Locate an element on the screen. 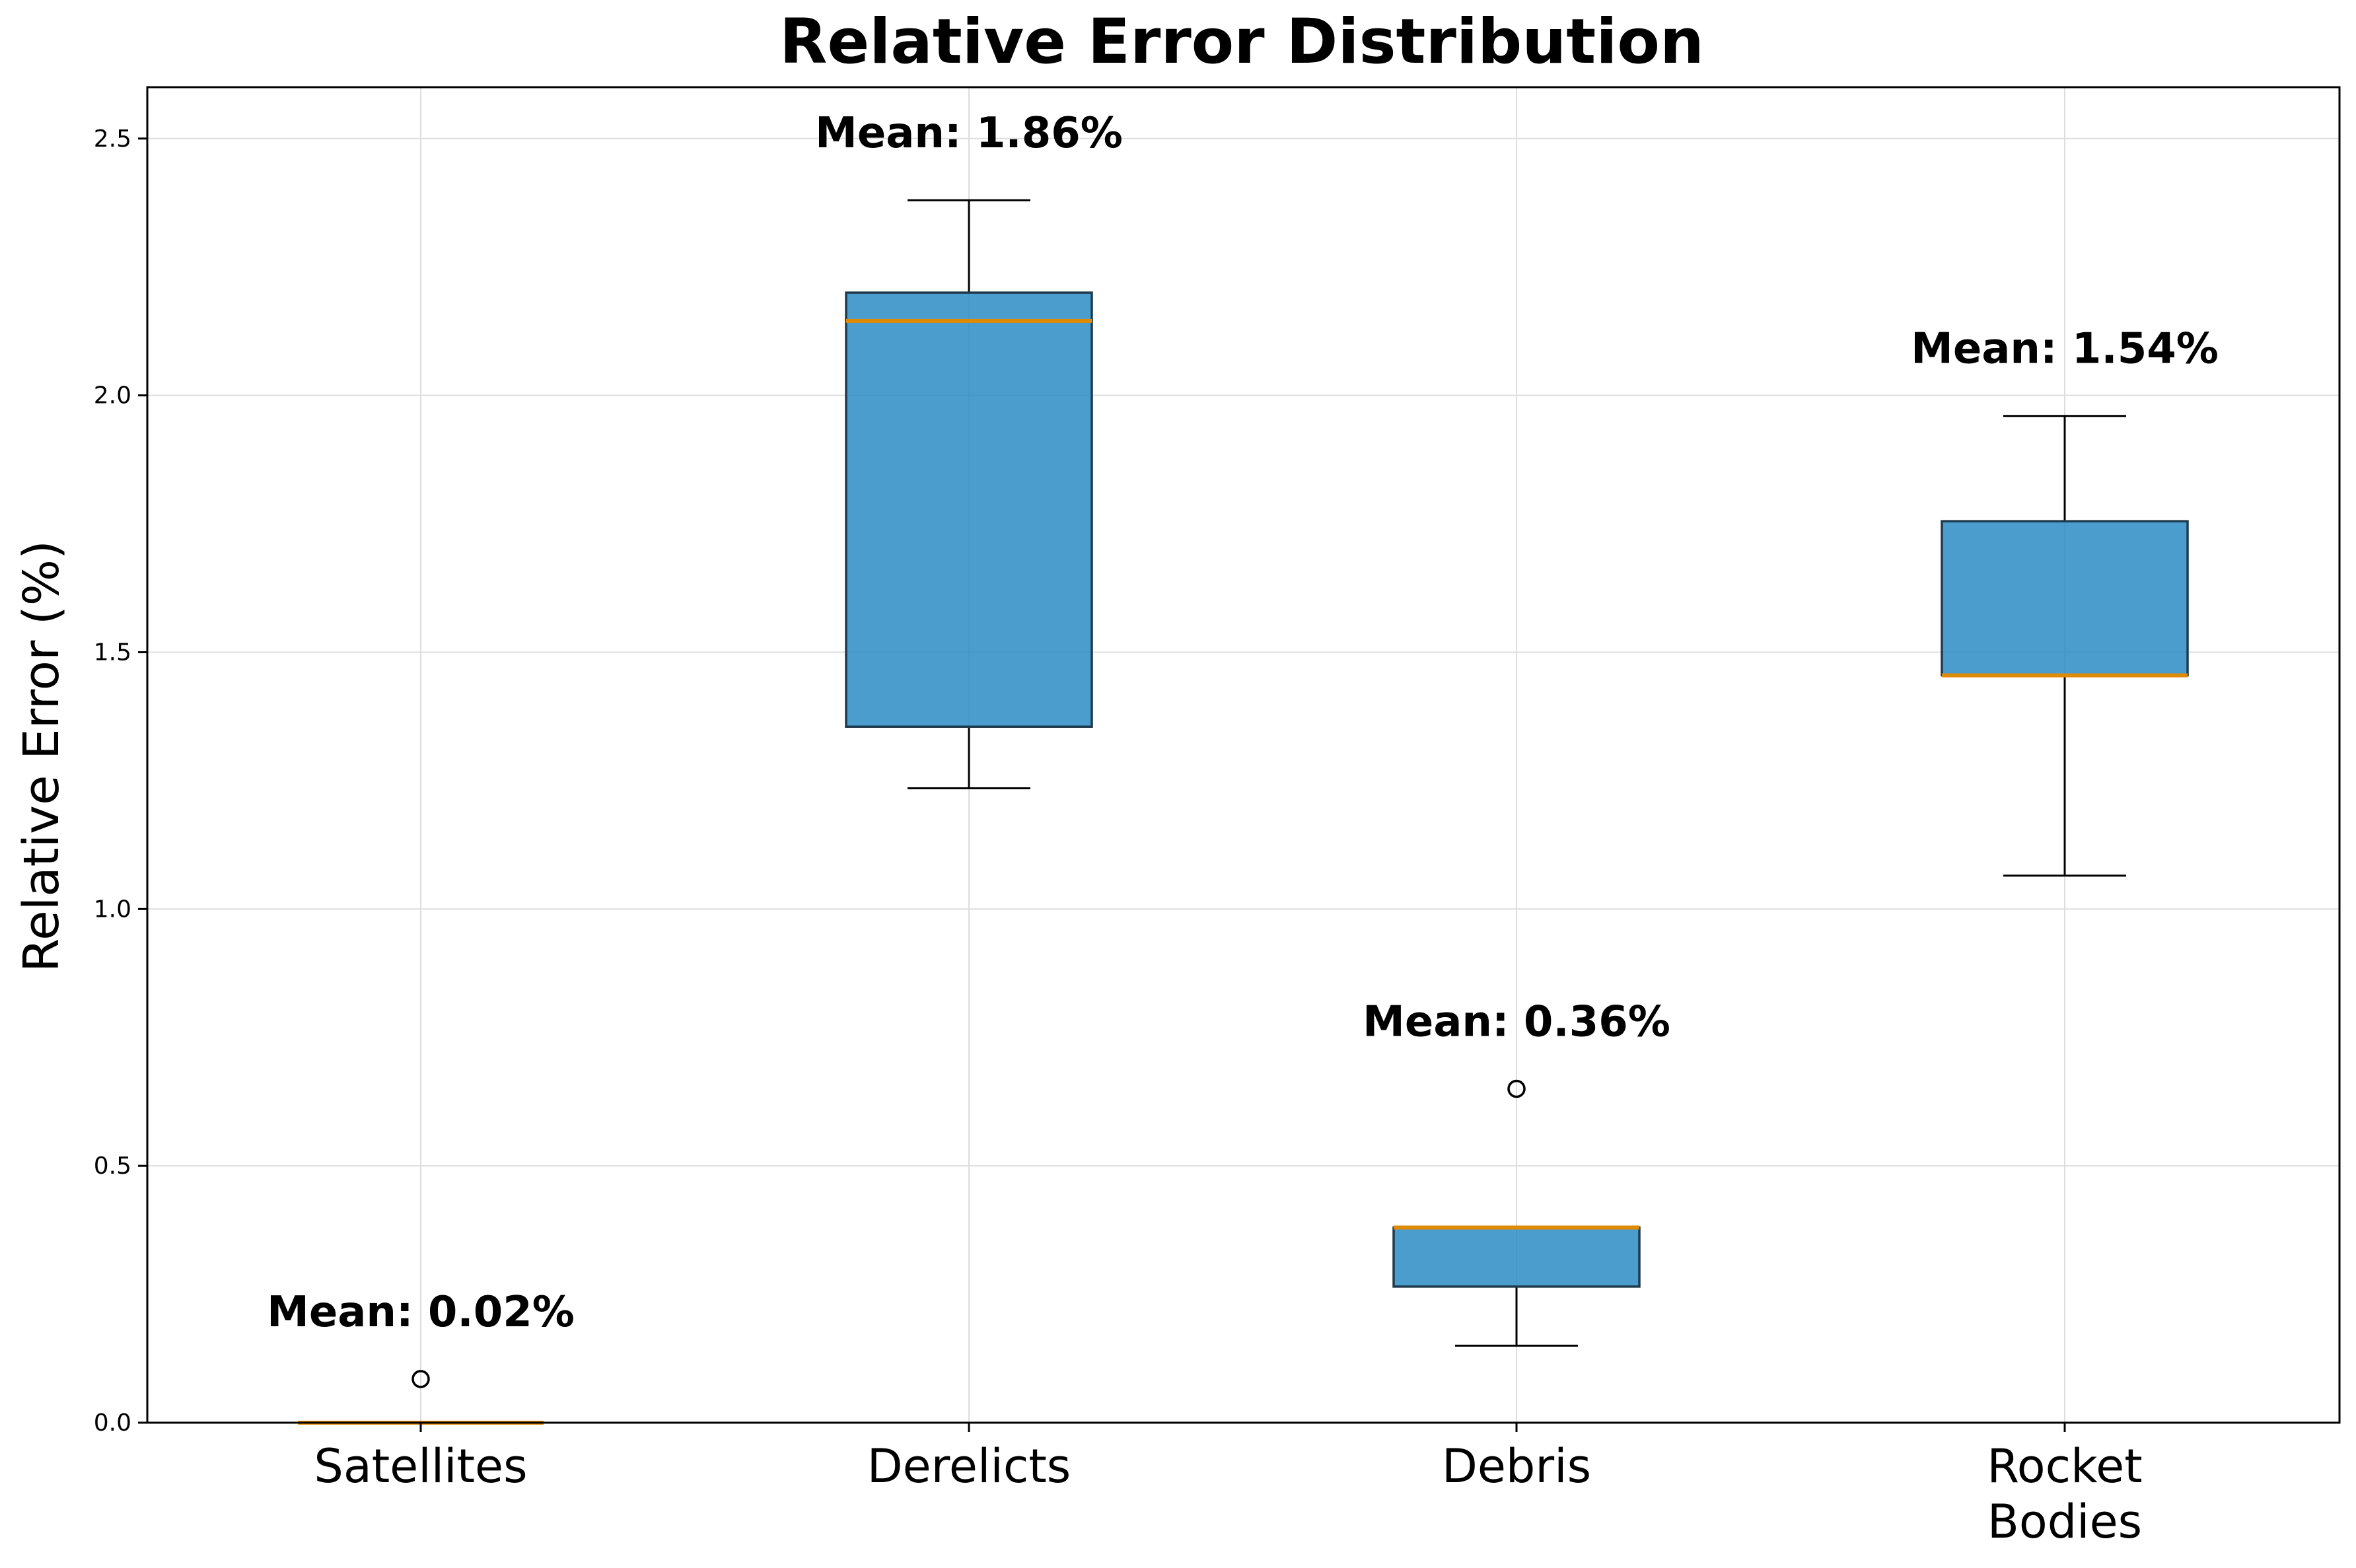 The image size is (2356, 1568). x-tick-label: Derelicts is located at coordinates (969, 1466).